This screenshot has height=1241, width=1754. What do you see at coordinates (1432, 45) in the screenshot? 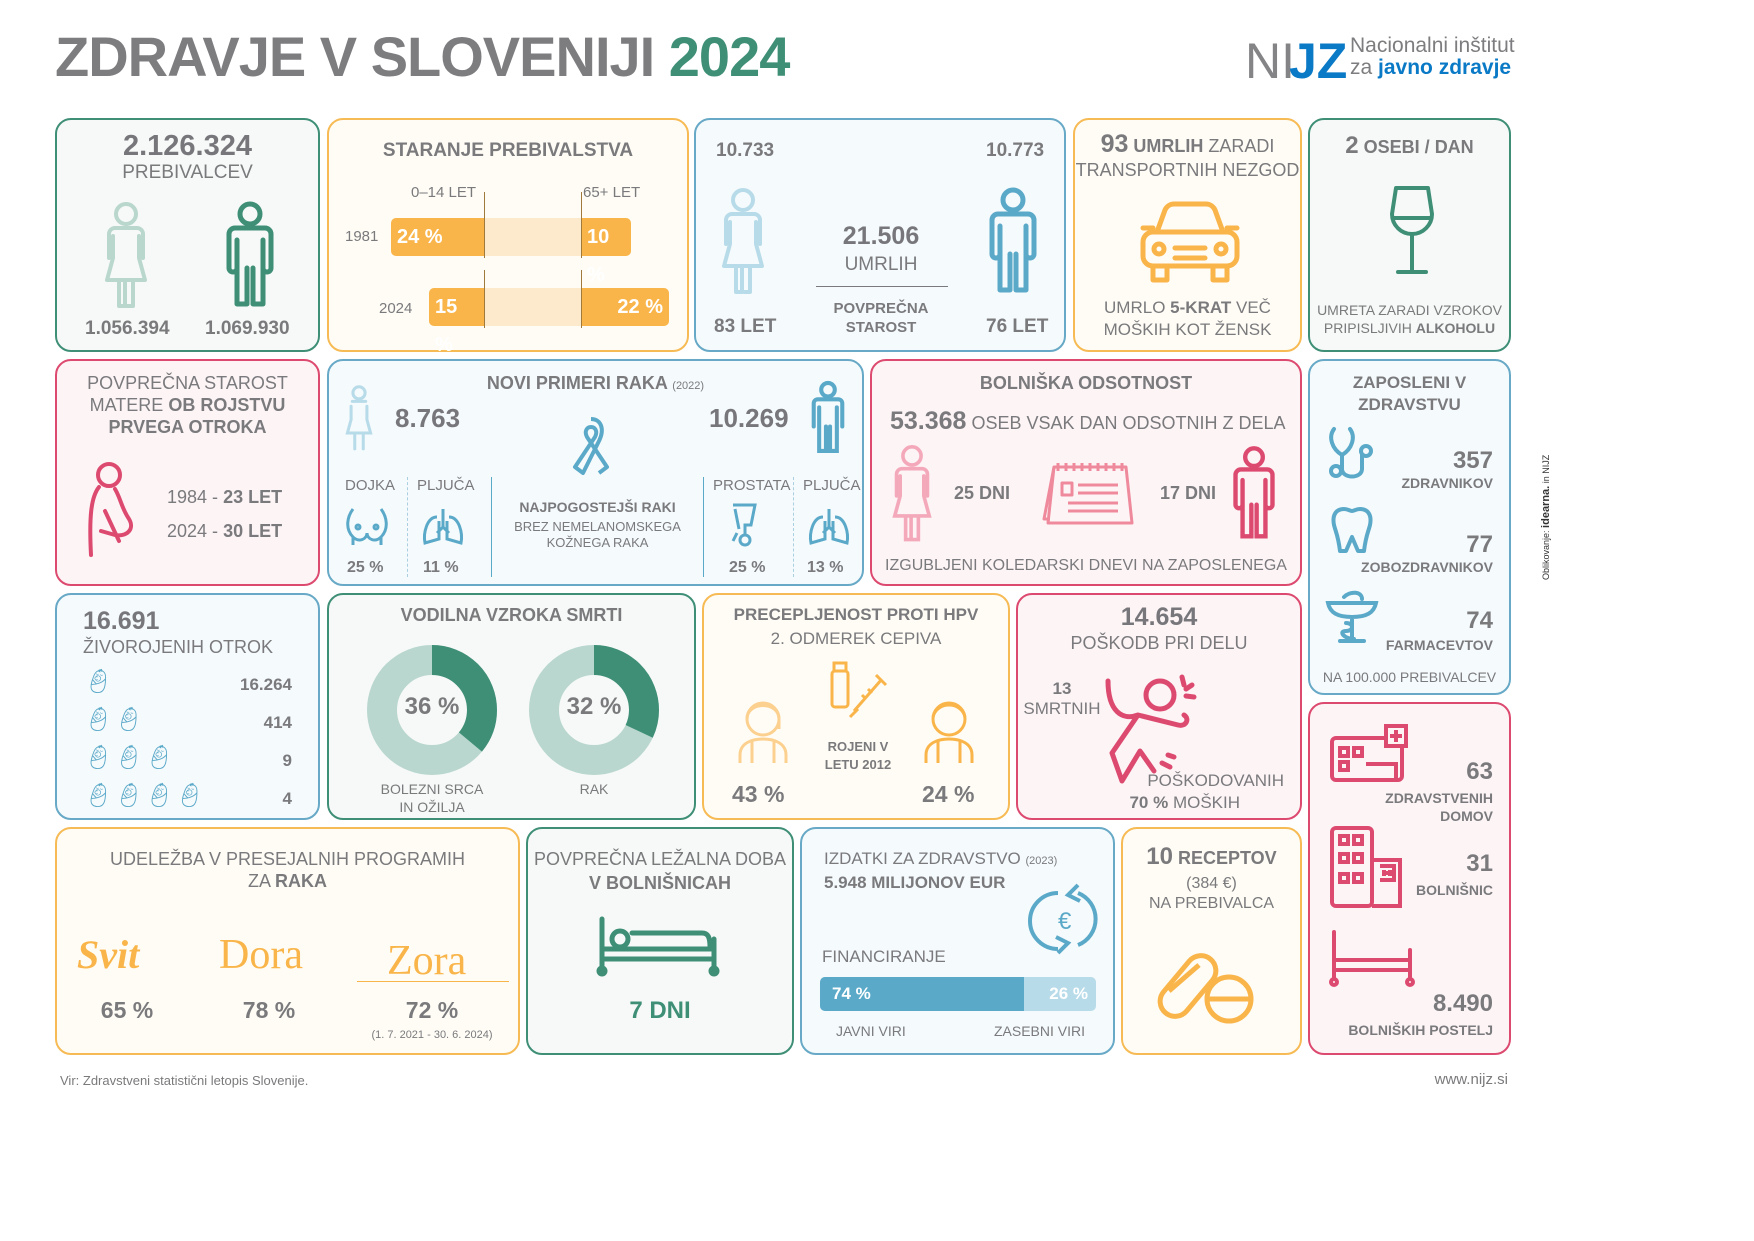
I see `logo-line1: Nacionalni inštitut` at bounding box center [1432, 45].